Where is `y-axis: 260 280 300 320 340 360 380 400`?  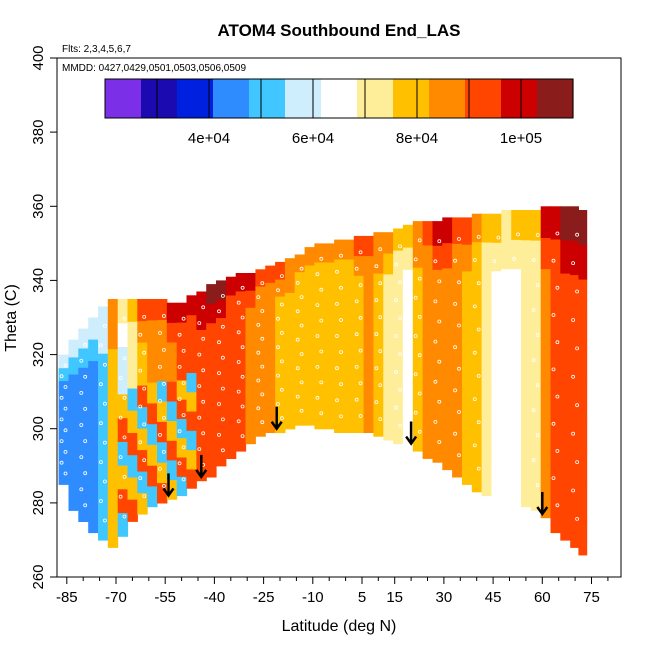 y-axis: 260 280 300 320 340 360 380 400 is located at coordinates (43, 317).